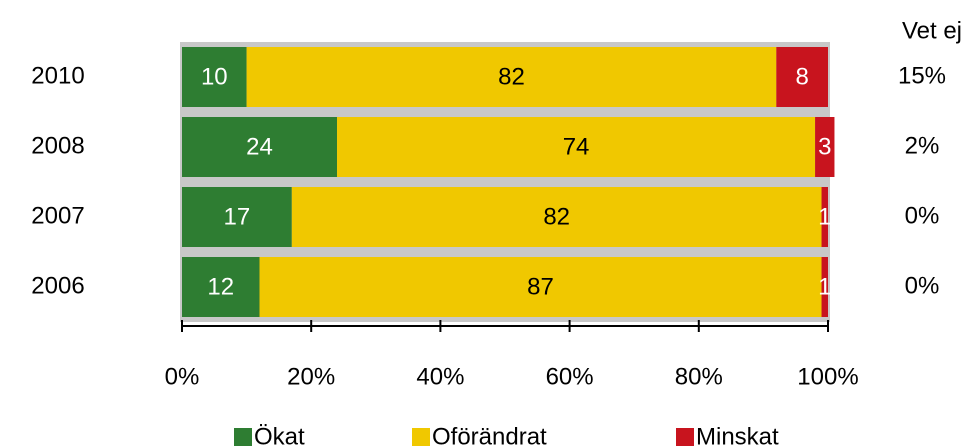 The image size is (969, 448). What do you see at coordinates (737, 435) in the screenshot?
I see `legend-label: Minskat` at bounding box center [737, 435].